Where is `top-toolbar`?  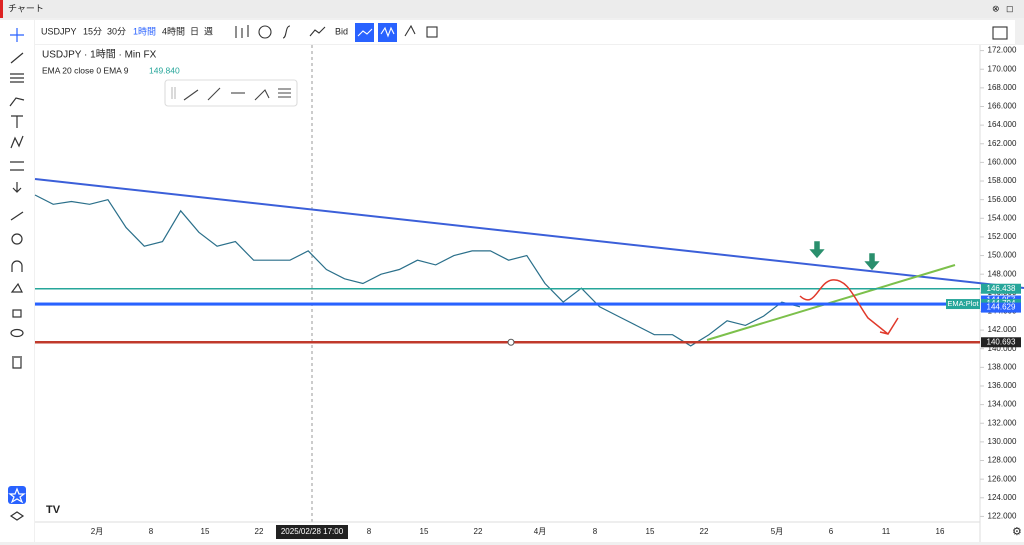 top-toolbar is located at coordinates (525, 32).